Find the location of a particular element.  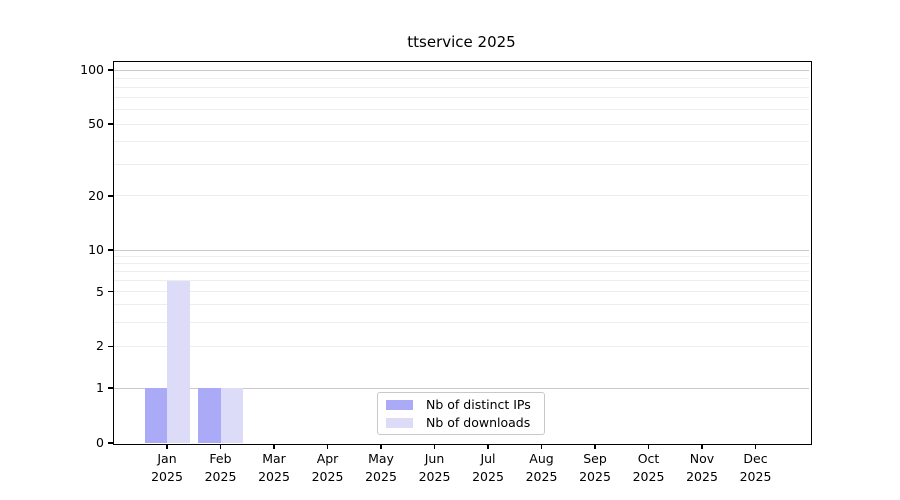

chart-title: ttservice 2025 is located at coordinates (461, 42).